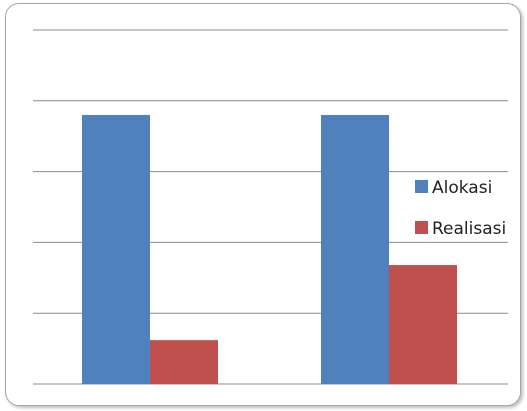 The image size is (527, 411). I want to click on legend-item-alokasi: Alokasi, so click(453, 188).